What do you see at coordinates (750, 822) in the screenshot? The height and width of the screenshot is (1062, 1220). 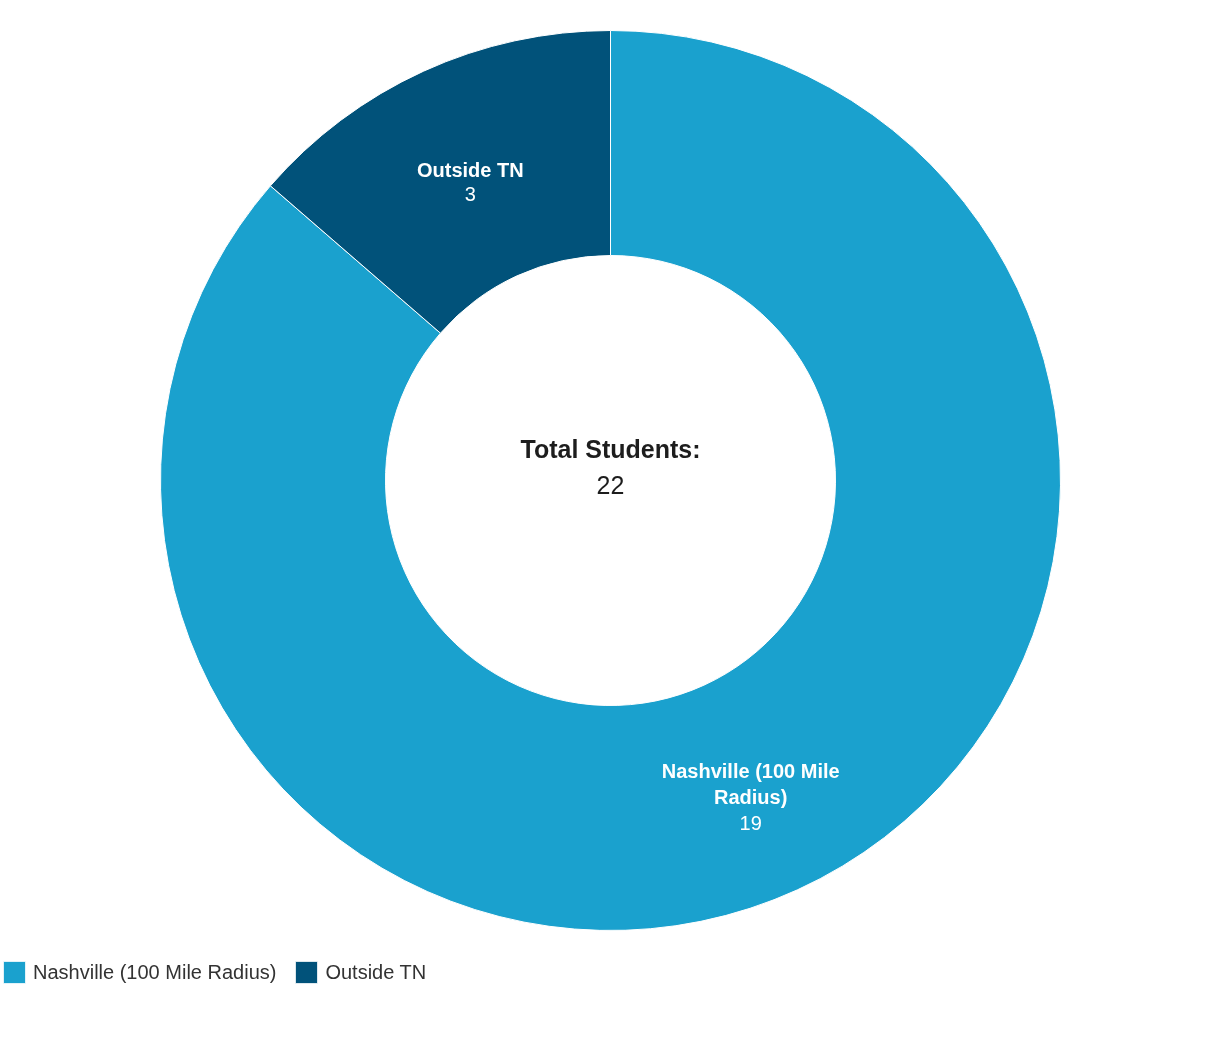 I see `data-label: 19` at bounding box center [750, 822].